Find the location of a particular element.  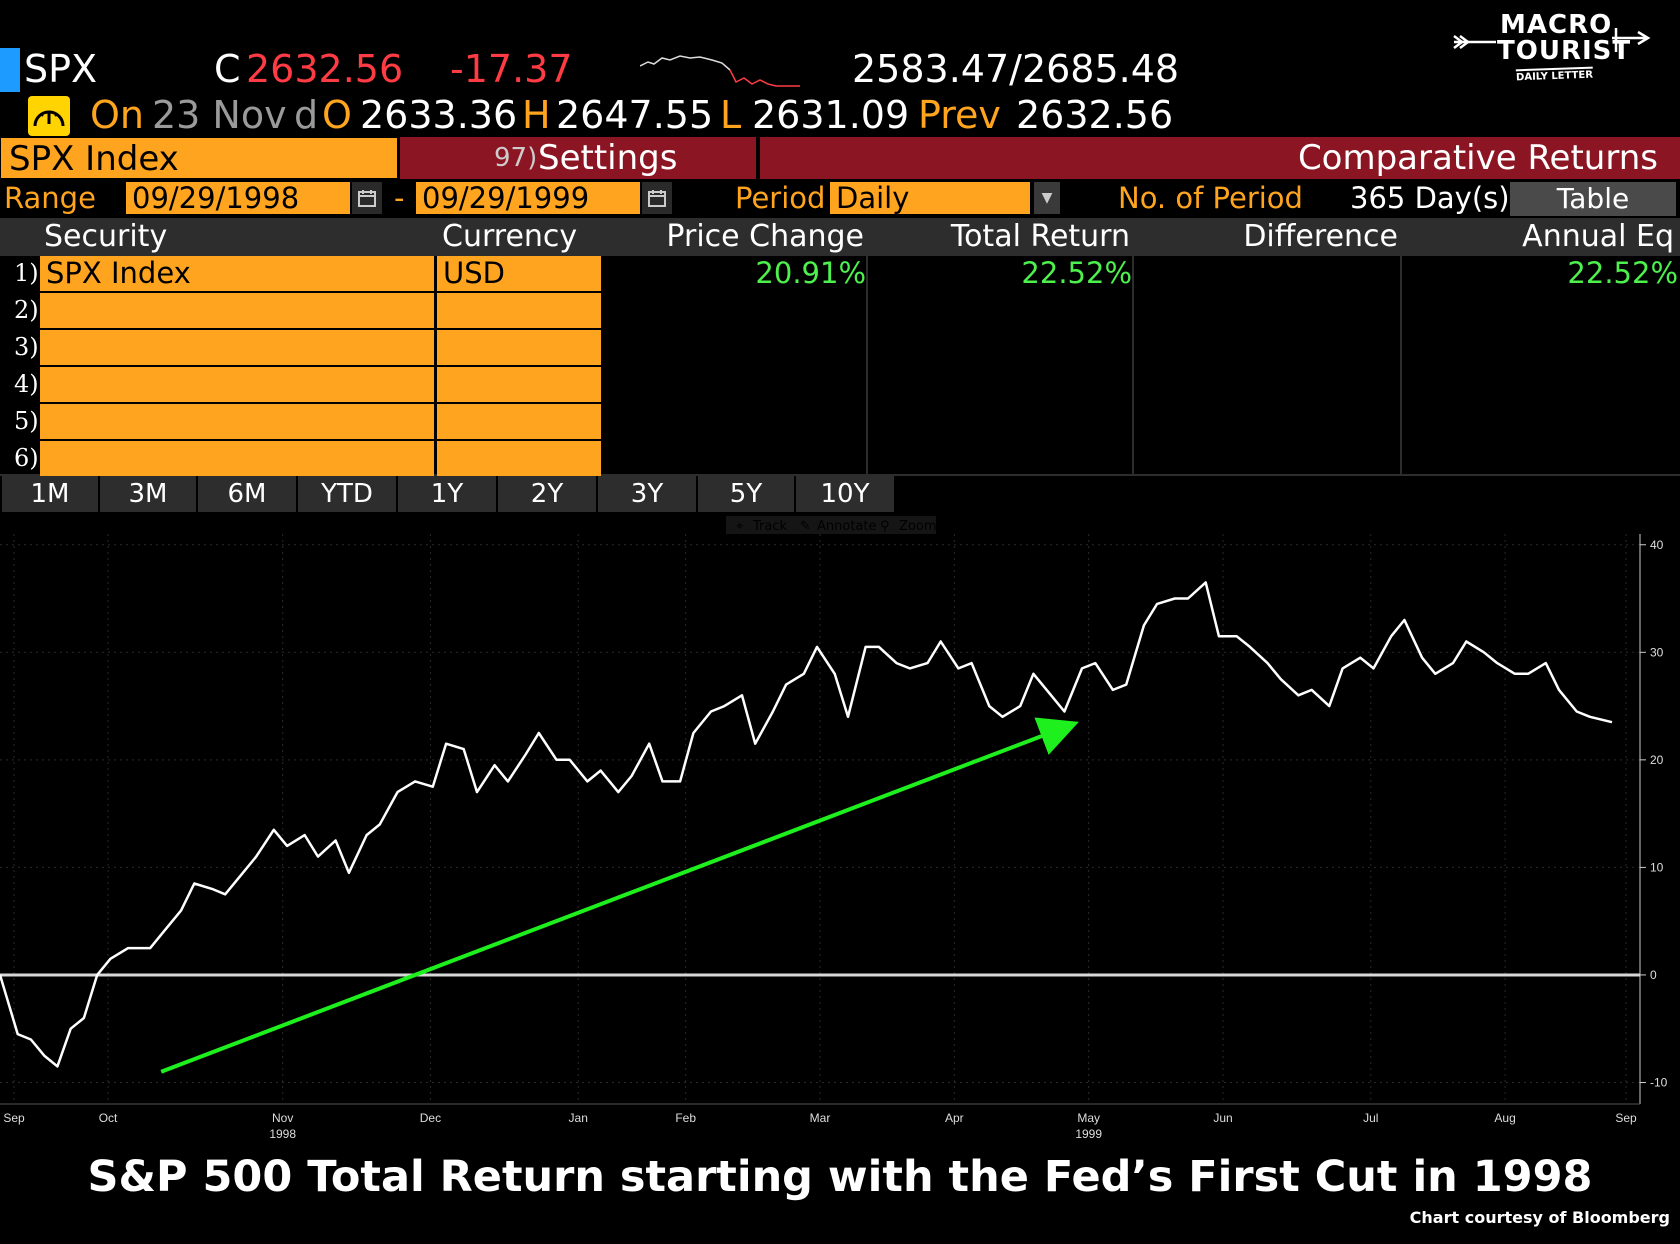

tab-6m: 6M is located at coordinates (247, 494).